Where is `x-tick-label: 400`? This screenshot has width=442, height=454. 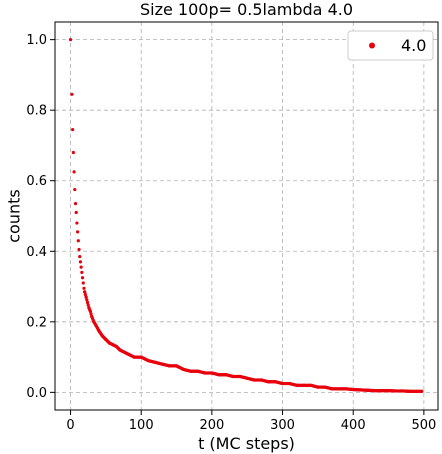 x-tick-label: 400 is located at coordinates (353, 425).